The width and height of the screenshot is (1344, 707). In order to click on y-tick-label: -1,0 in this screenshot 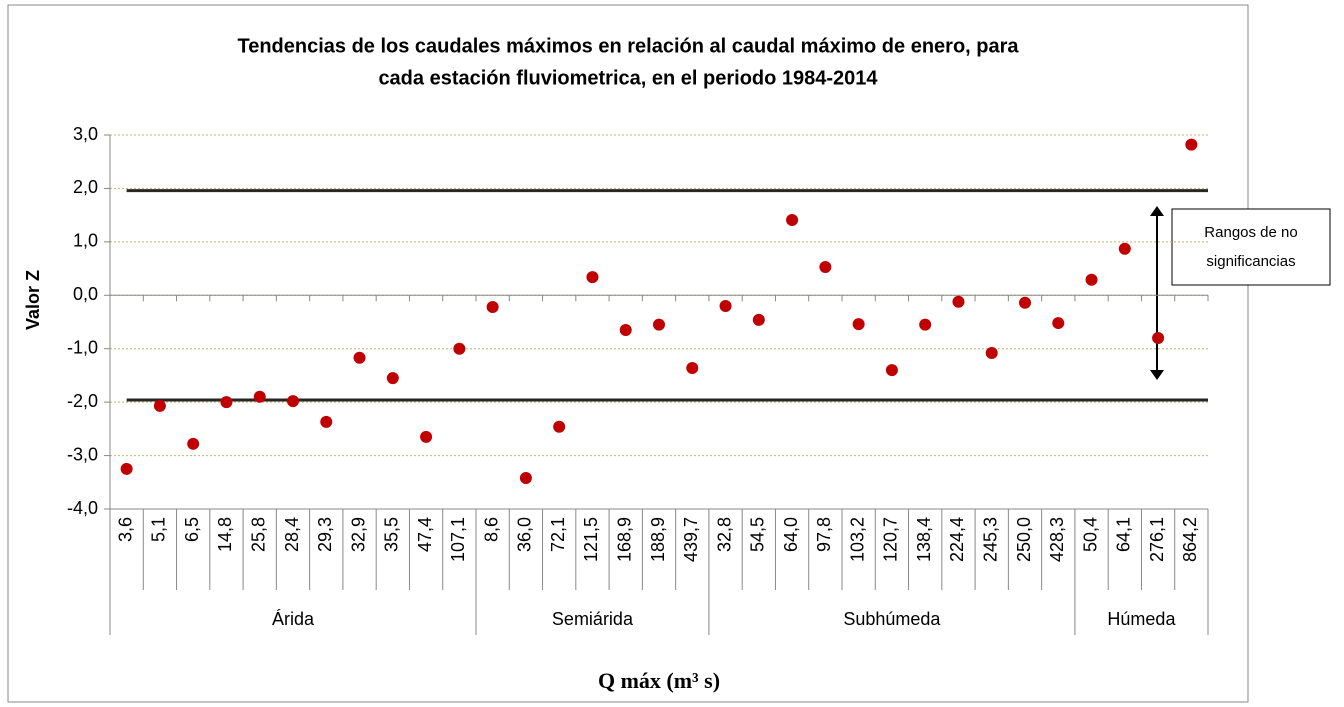, I will do `click(82, 347)`.